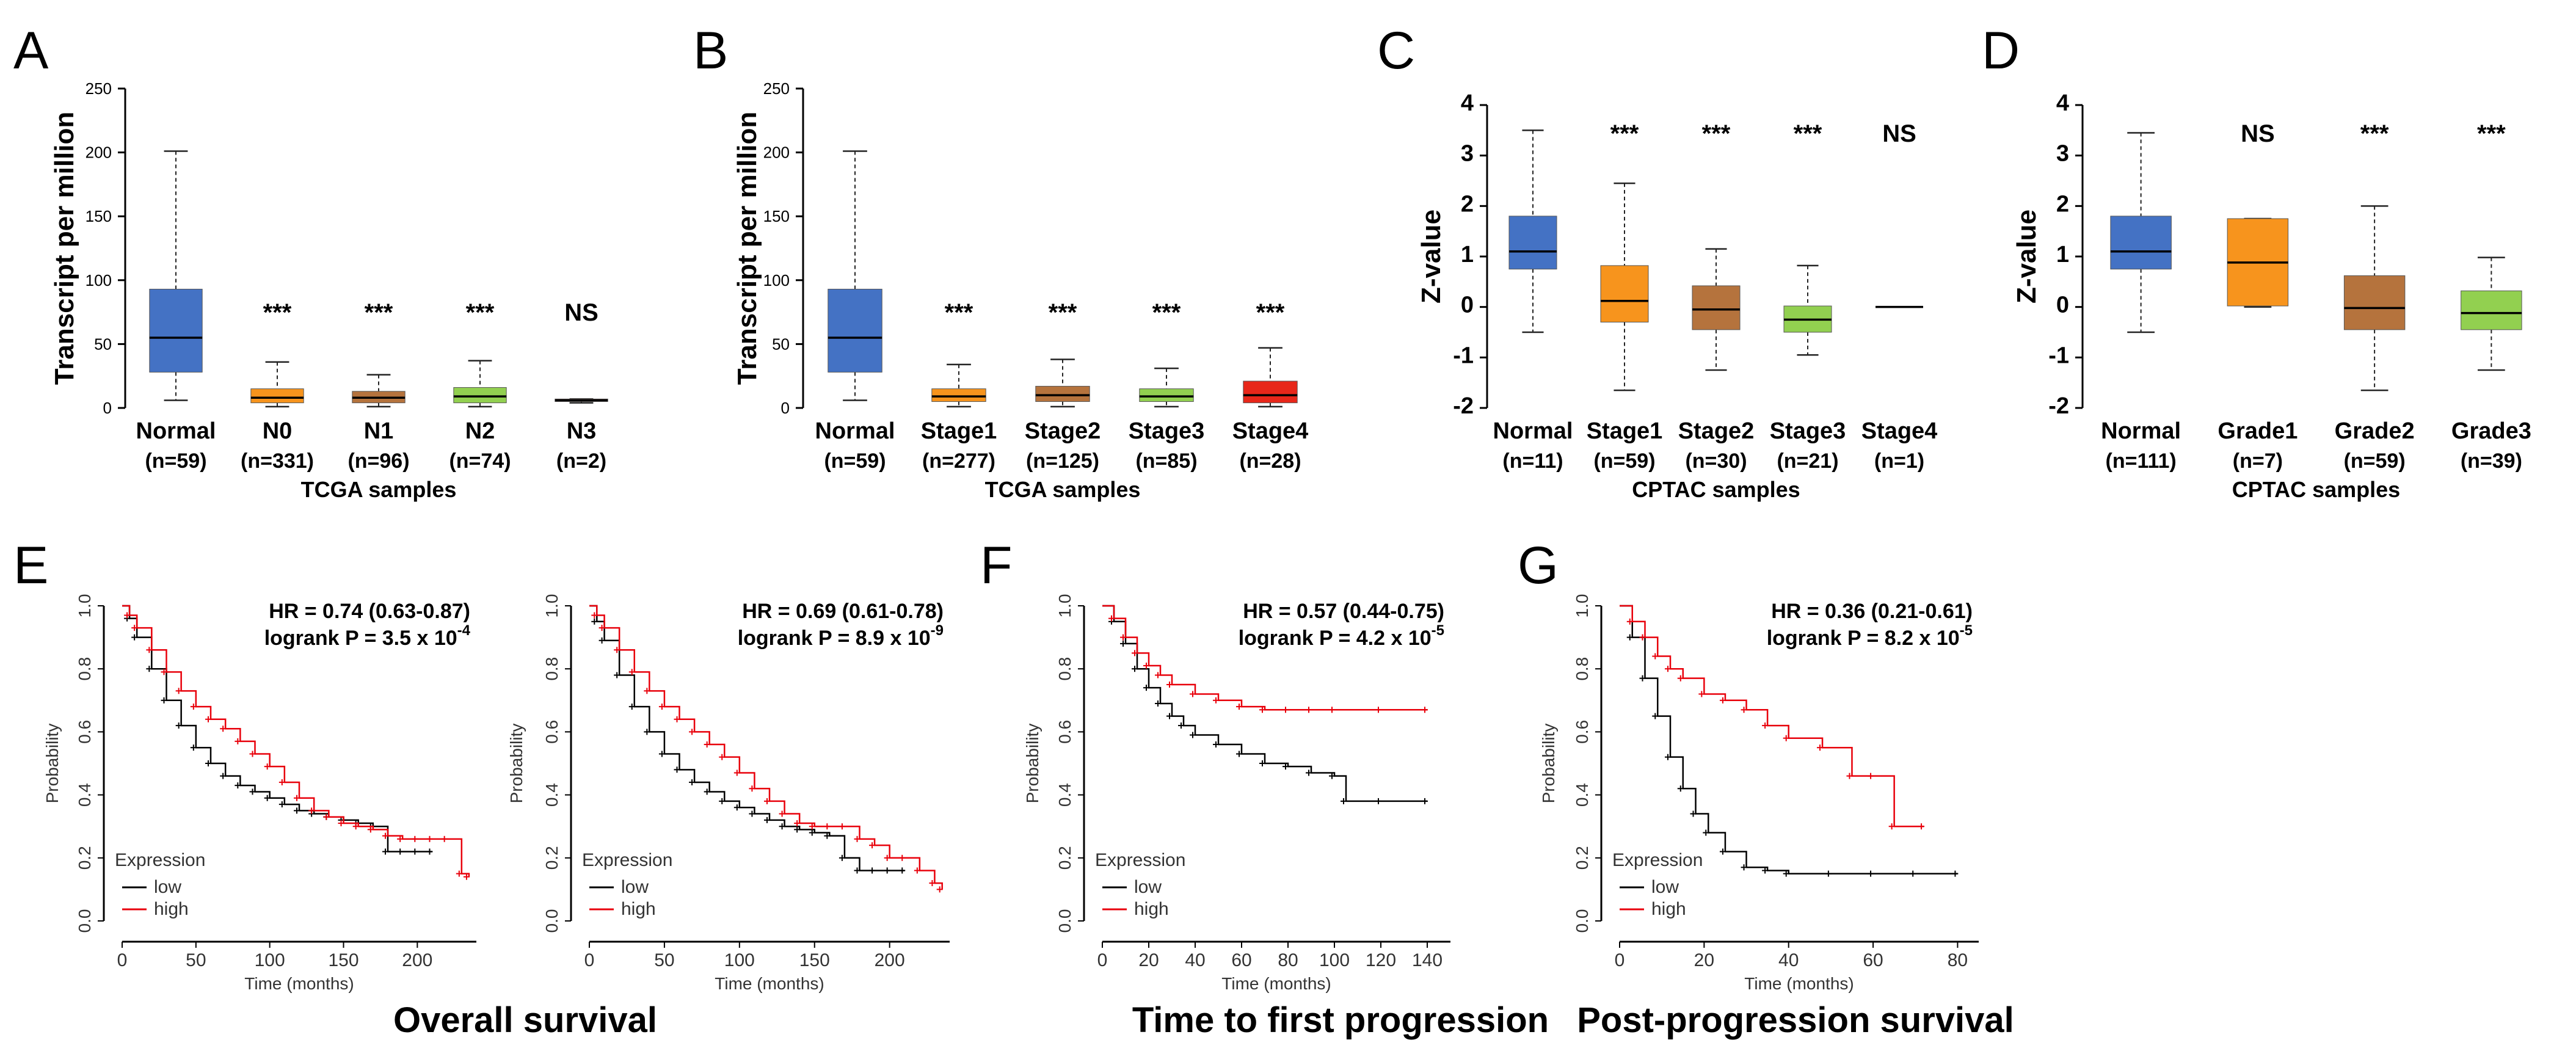  I want to click on hazard-ratio: HR = 0.57 (0.44-0.75), so click(1344, 611).